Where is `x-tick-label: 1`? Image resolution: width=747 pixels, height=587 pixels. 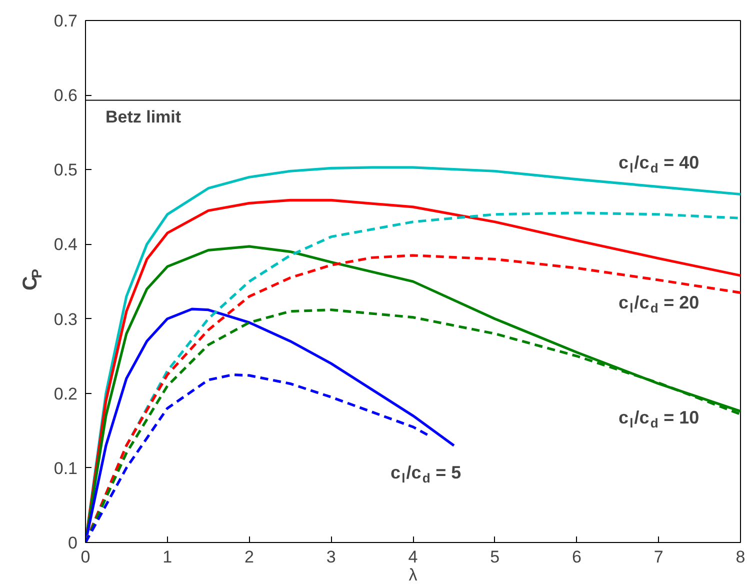 x-tick-label: 1 is located at coordinates (167, 557).